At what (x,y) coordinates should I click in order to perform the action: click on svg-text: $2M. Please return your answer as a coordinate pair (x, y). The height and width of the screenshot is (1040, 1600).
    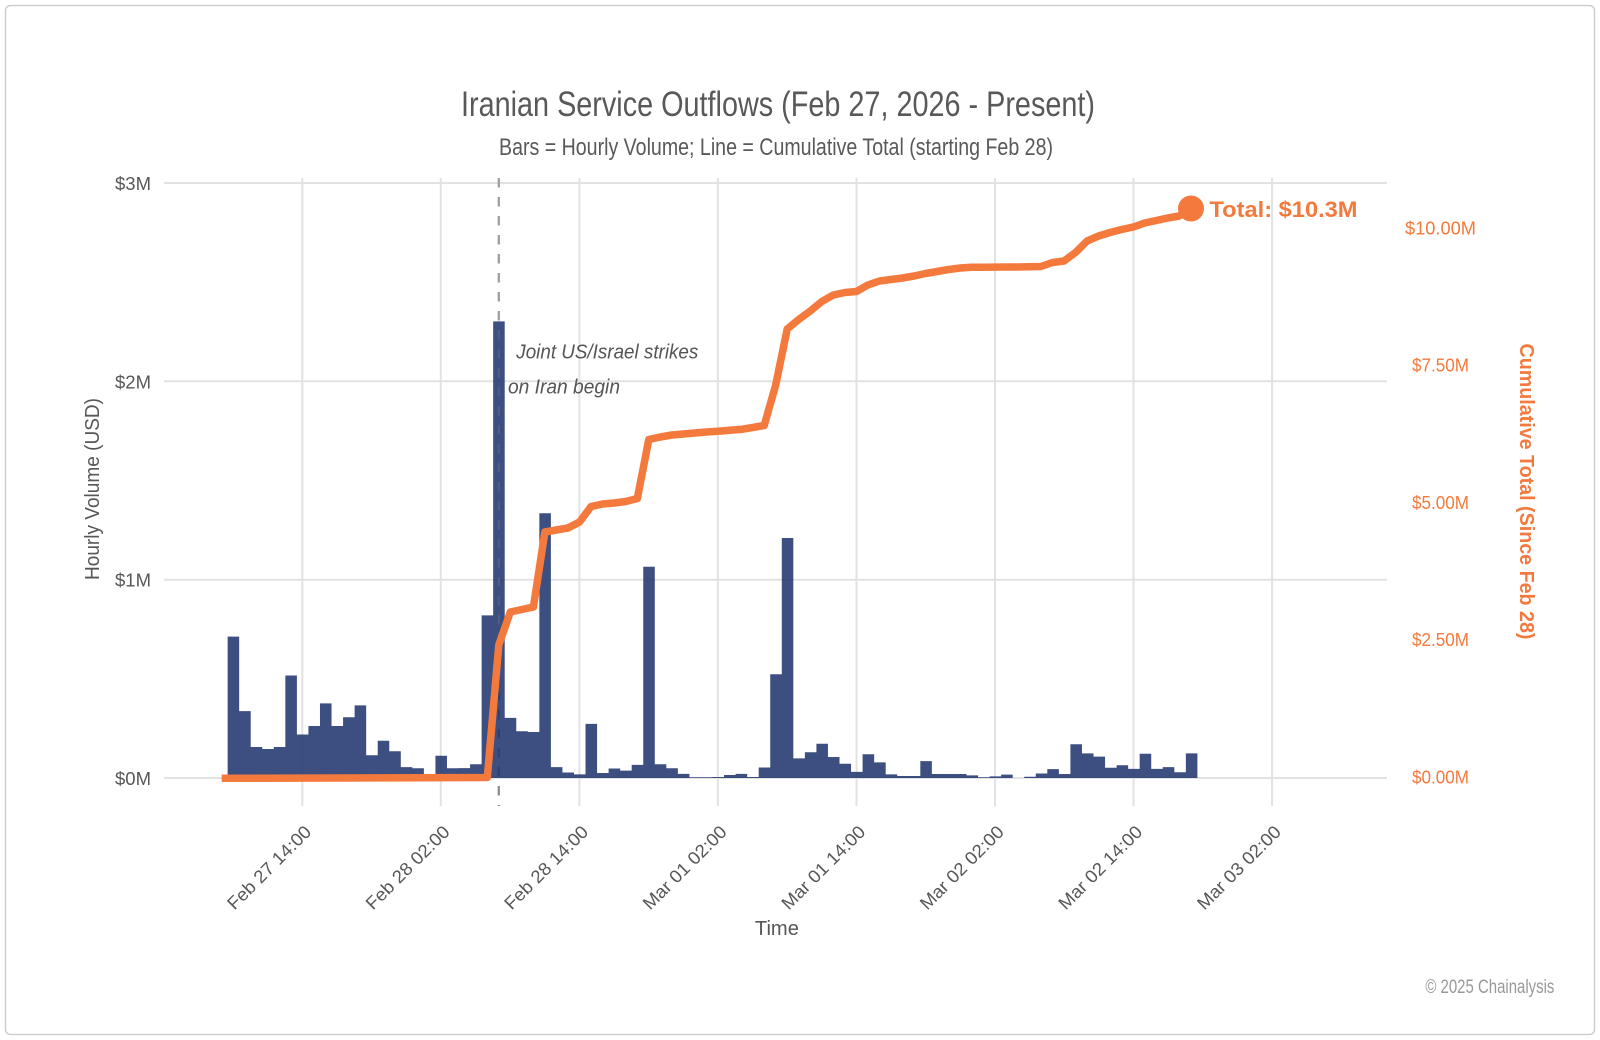
    Looking at the image, I should click on (133, 382).